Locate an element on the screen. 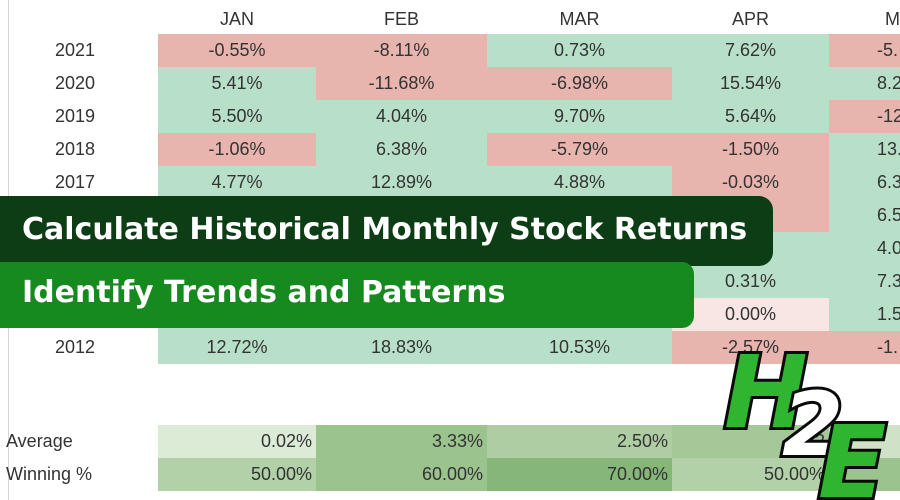 Image resolution: width=900 pixels, height=500 pixels. winning-pct-cell: 70.00% is located at coordinates (579, 474).